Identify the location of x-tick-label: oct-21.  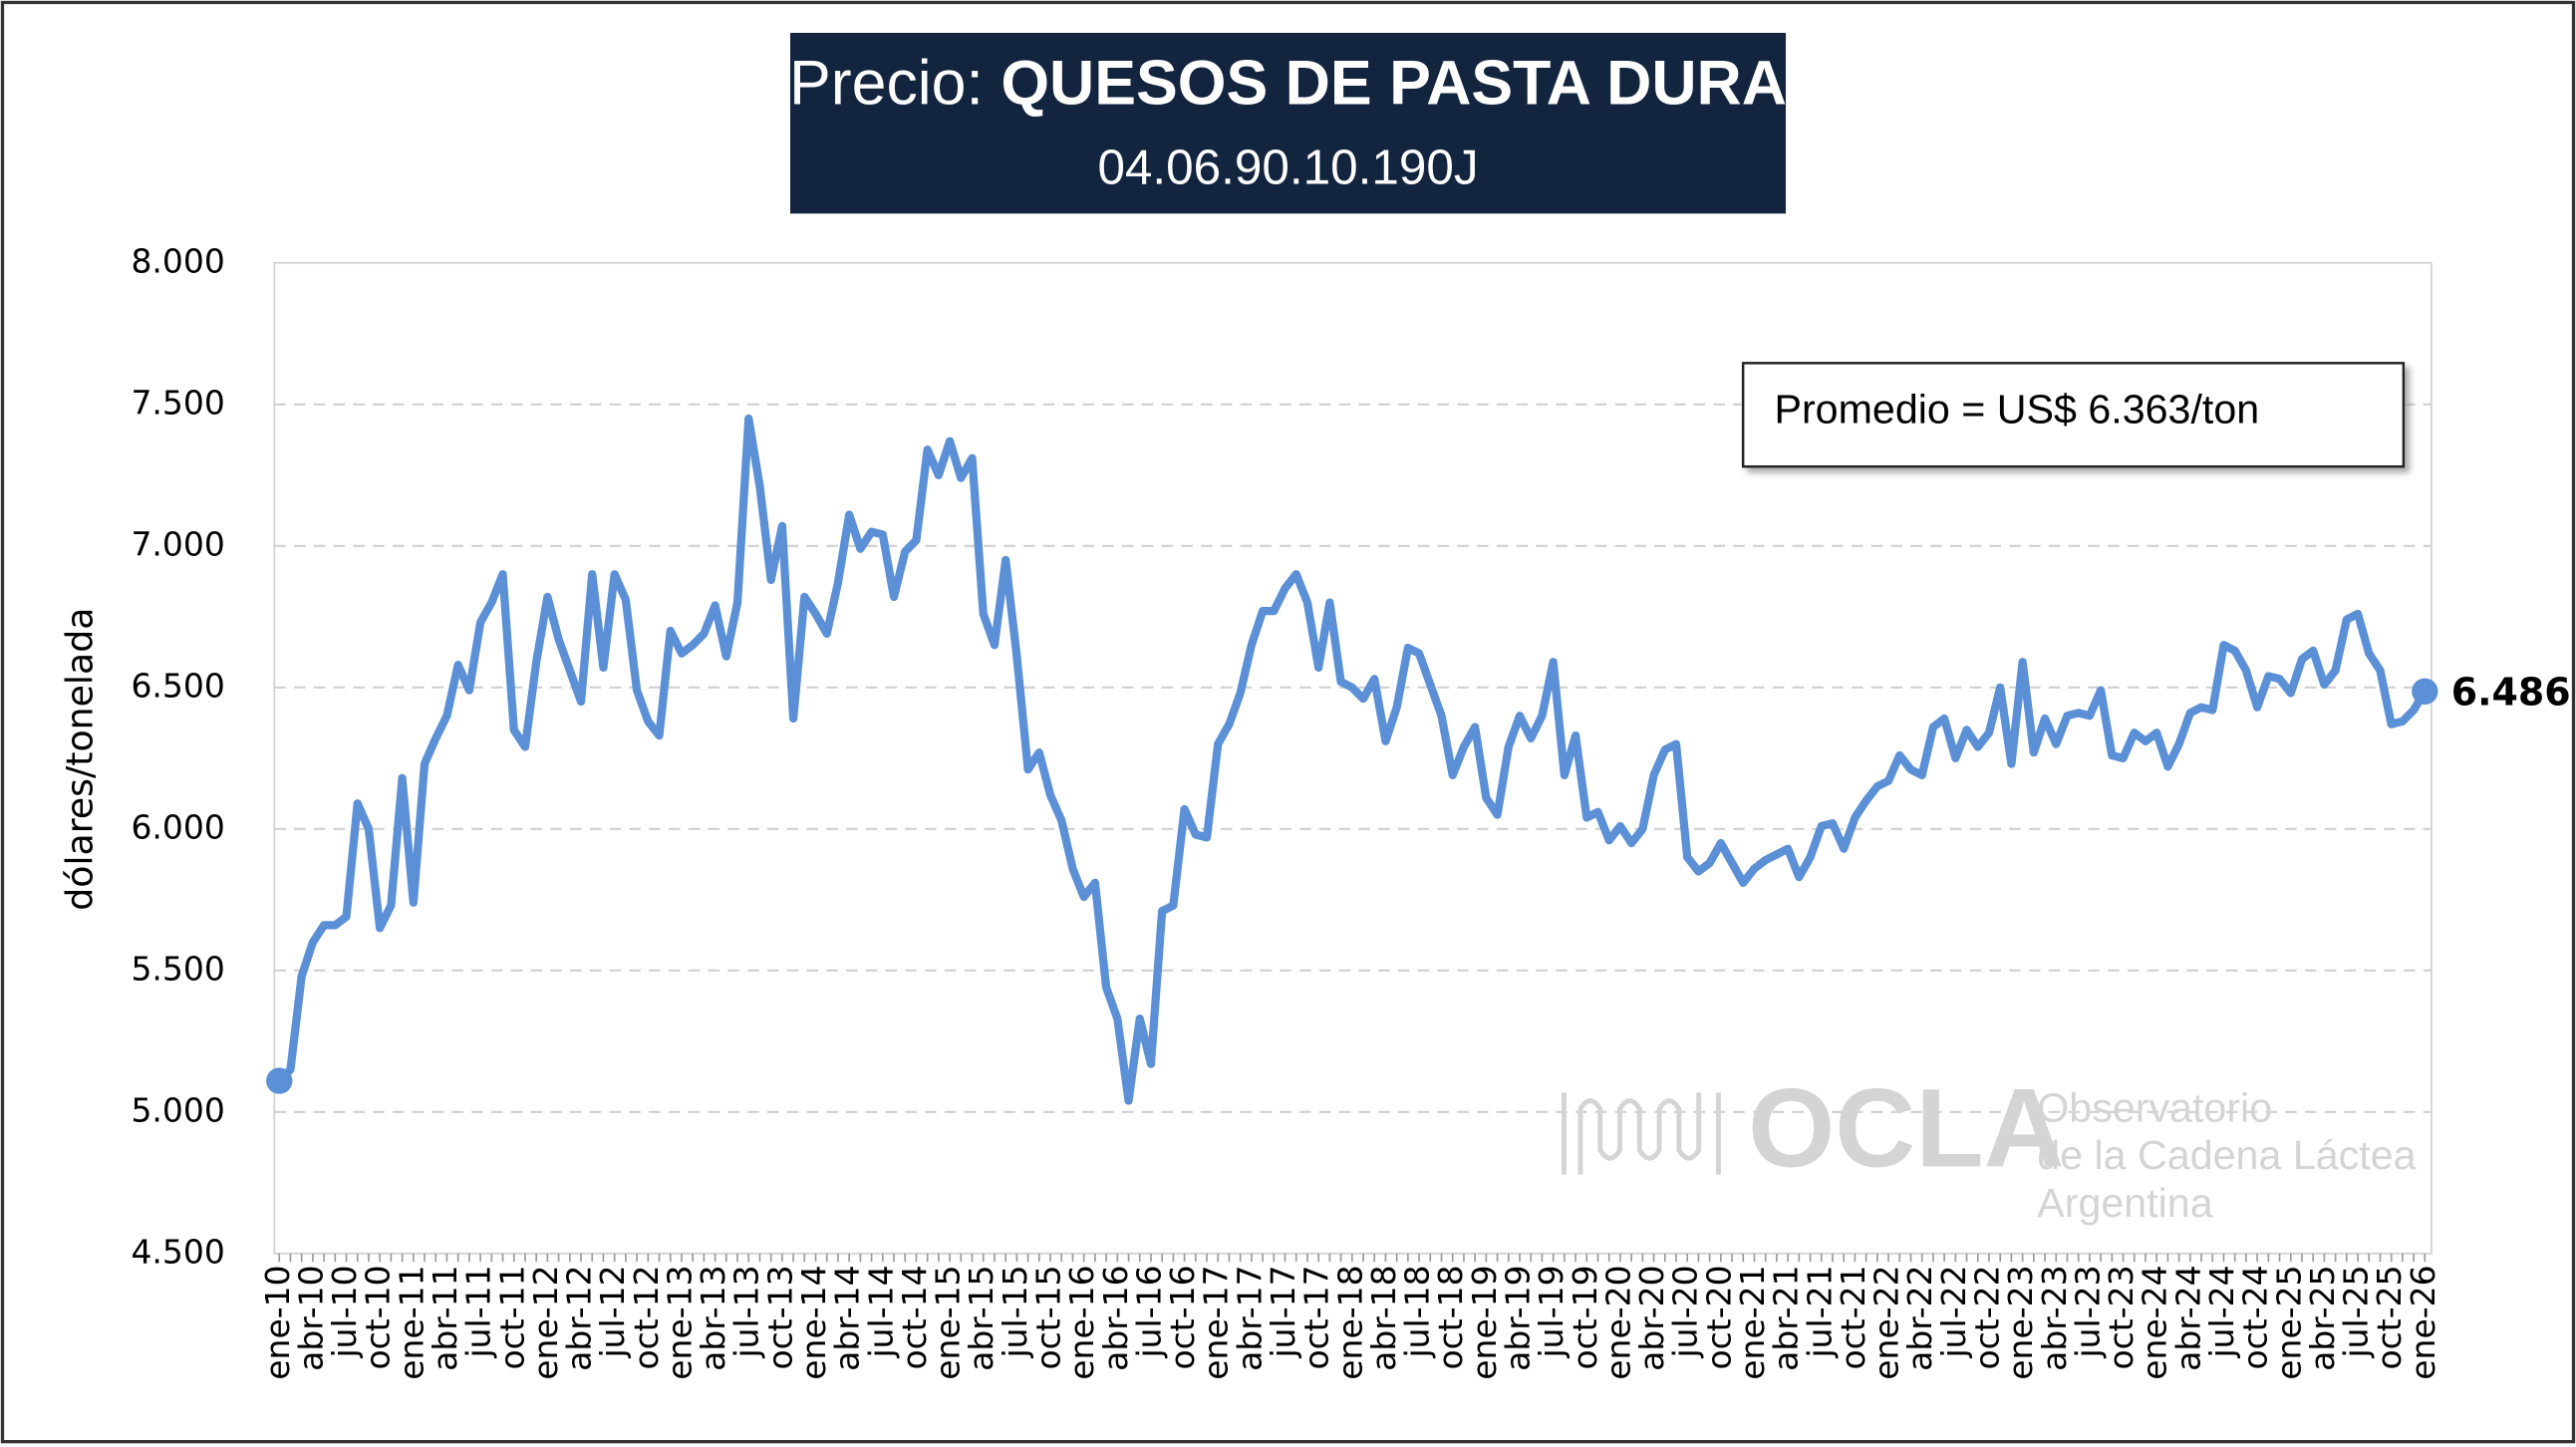
(1853, 1317).